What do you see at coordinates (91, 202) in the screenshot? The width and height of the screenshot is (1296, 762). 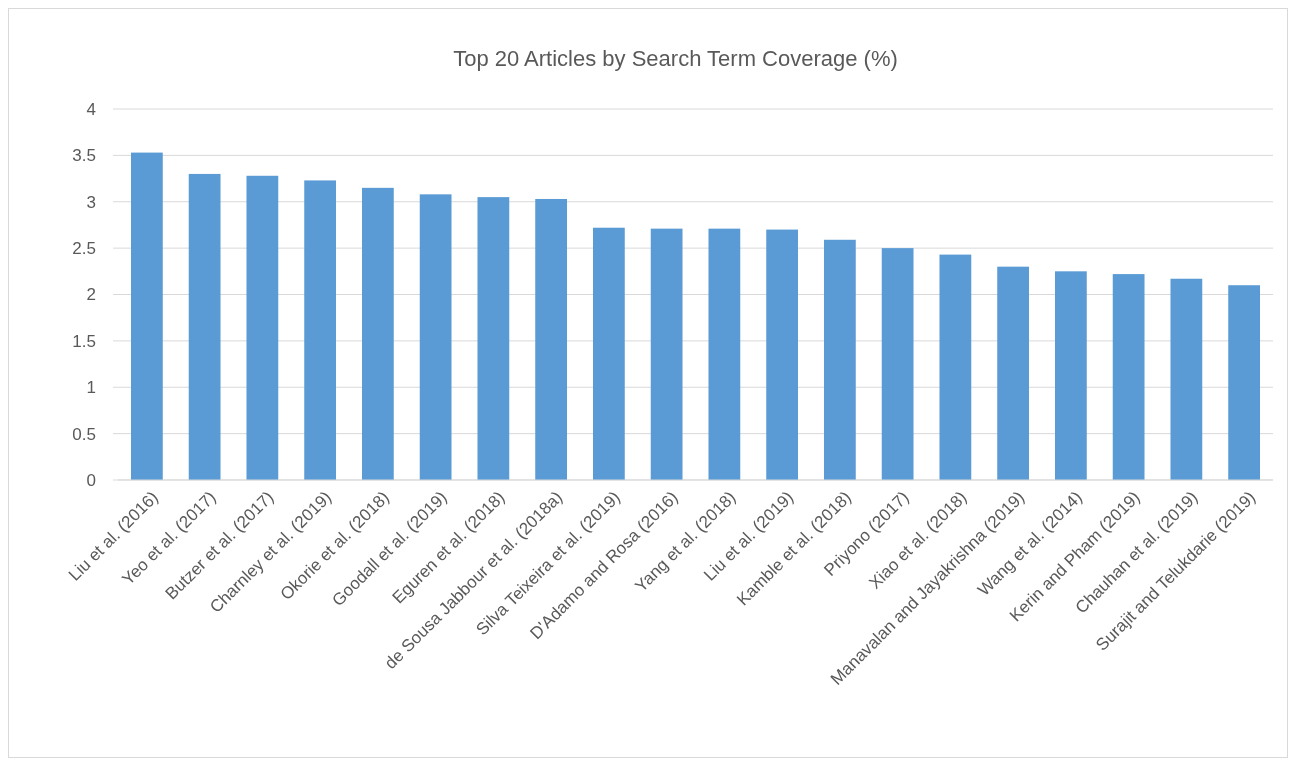 I see `y-tick-label: 3` at bounding box center [91, 202].